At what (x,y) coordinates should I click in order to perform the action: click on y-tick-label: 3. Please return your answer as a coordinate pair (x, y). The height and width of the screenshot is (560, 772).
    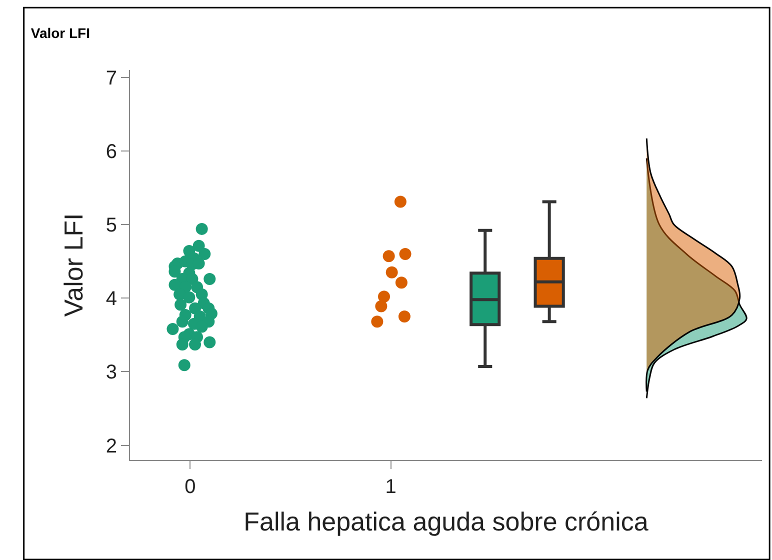
    Looking at the image, I should click on (111, 373).